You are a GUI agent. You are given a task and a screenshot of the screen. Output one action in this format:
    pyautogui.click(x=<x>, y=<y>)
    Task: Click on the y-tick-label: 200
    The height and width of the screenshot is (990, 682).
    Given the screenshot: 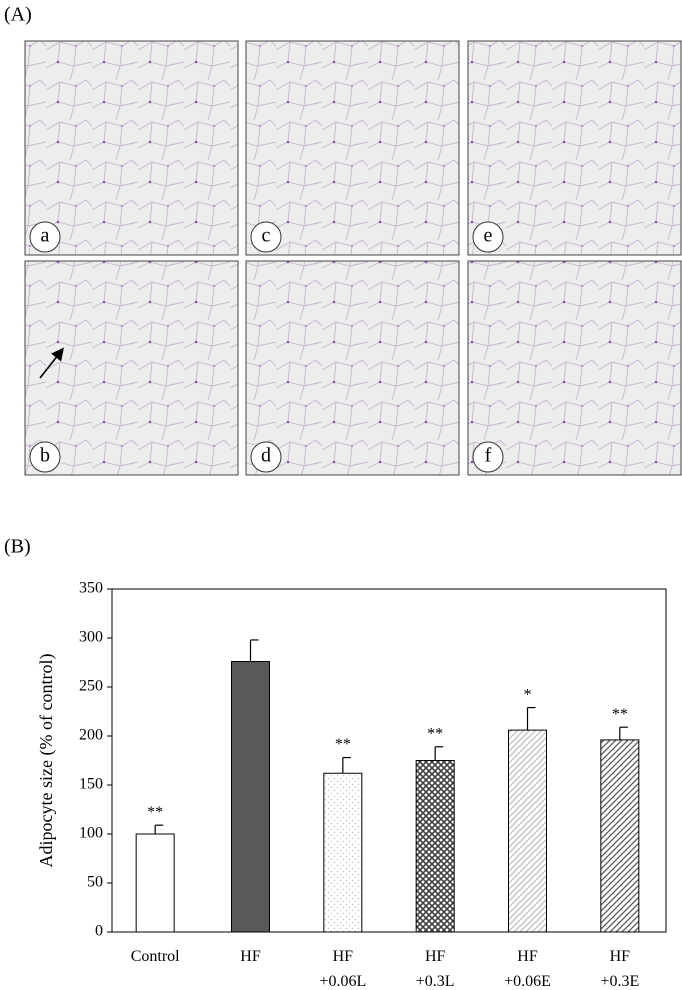 What is the action you would take?
    pyautogui.click(x=91, y=735)
    